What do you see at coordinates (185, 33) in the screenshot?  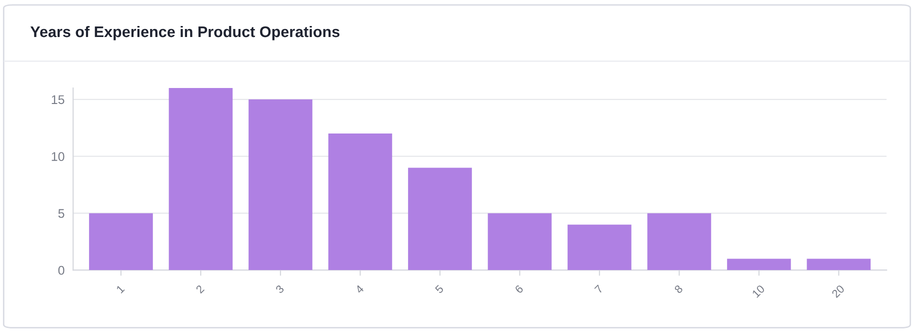 I see `chart-title: Years of Experience in Product Operations` at bounding box center [185, 33].